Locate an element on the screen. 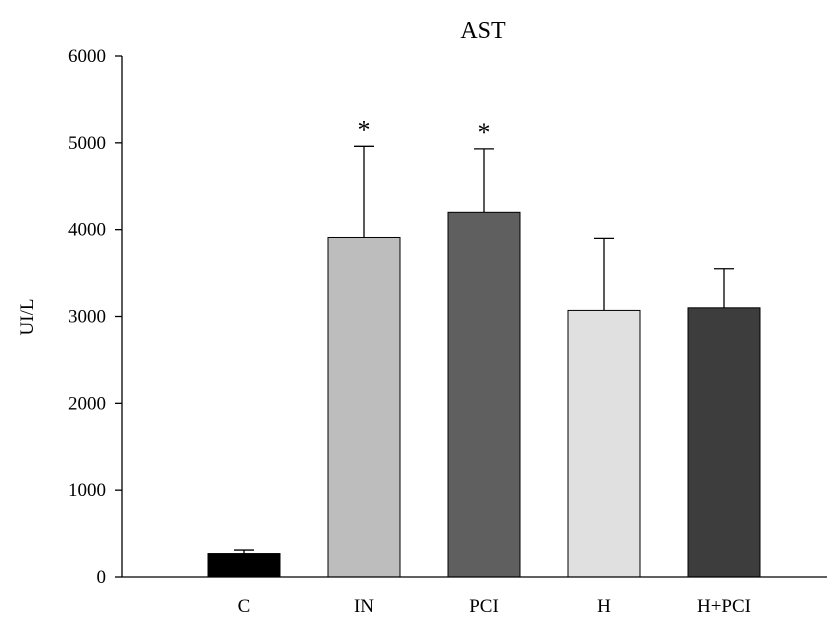  x-tick-label: PCI is located at coordinates (484, 606).